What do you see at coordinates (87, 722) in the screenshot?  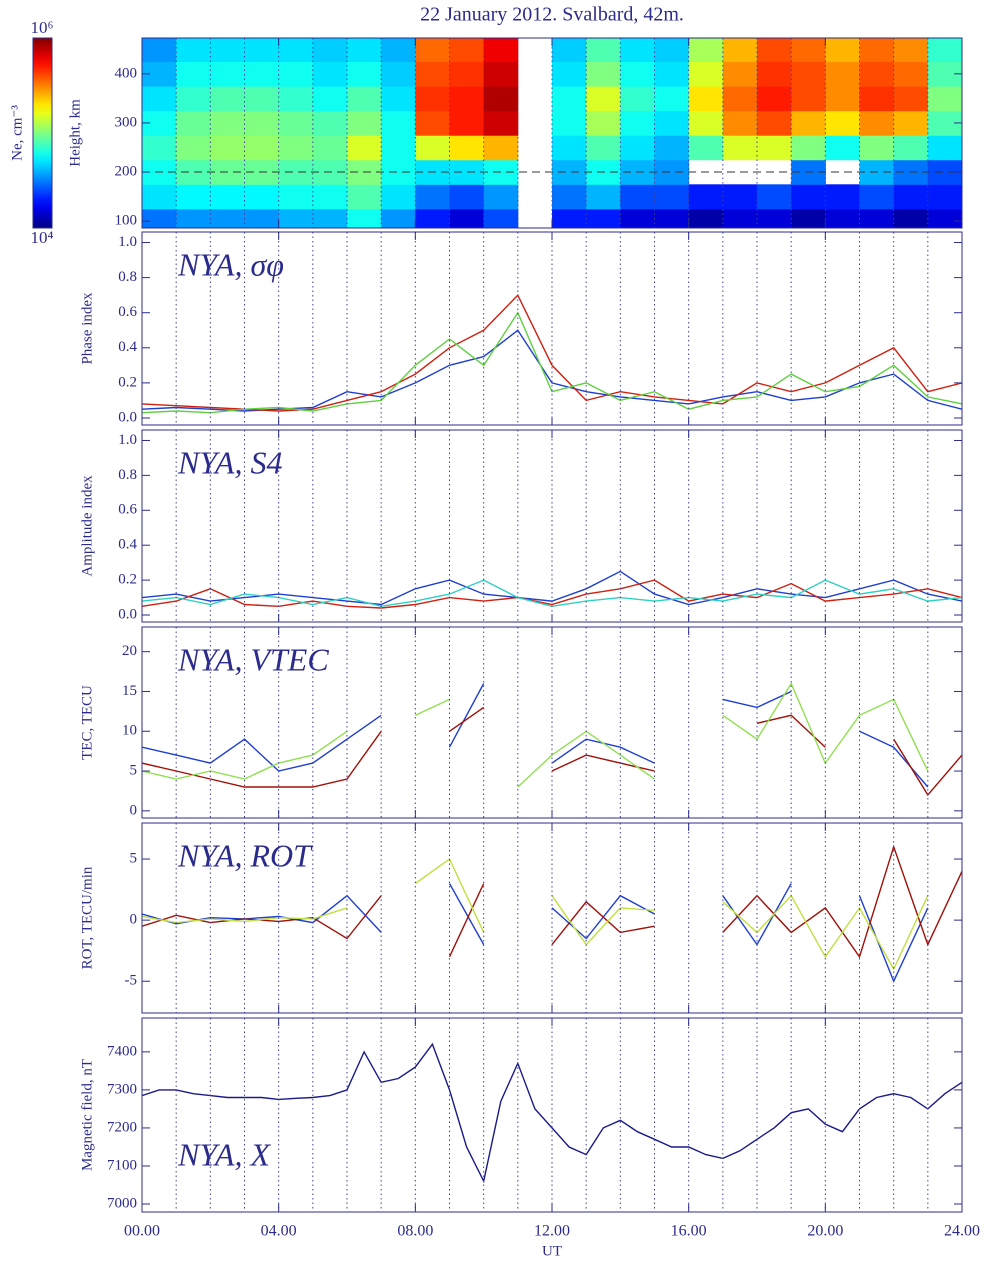 I see `y-axis-label: TEC, TECU` at bounding box center [87, 722].